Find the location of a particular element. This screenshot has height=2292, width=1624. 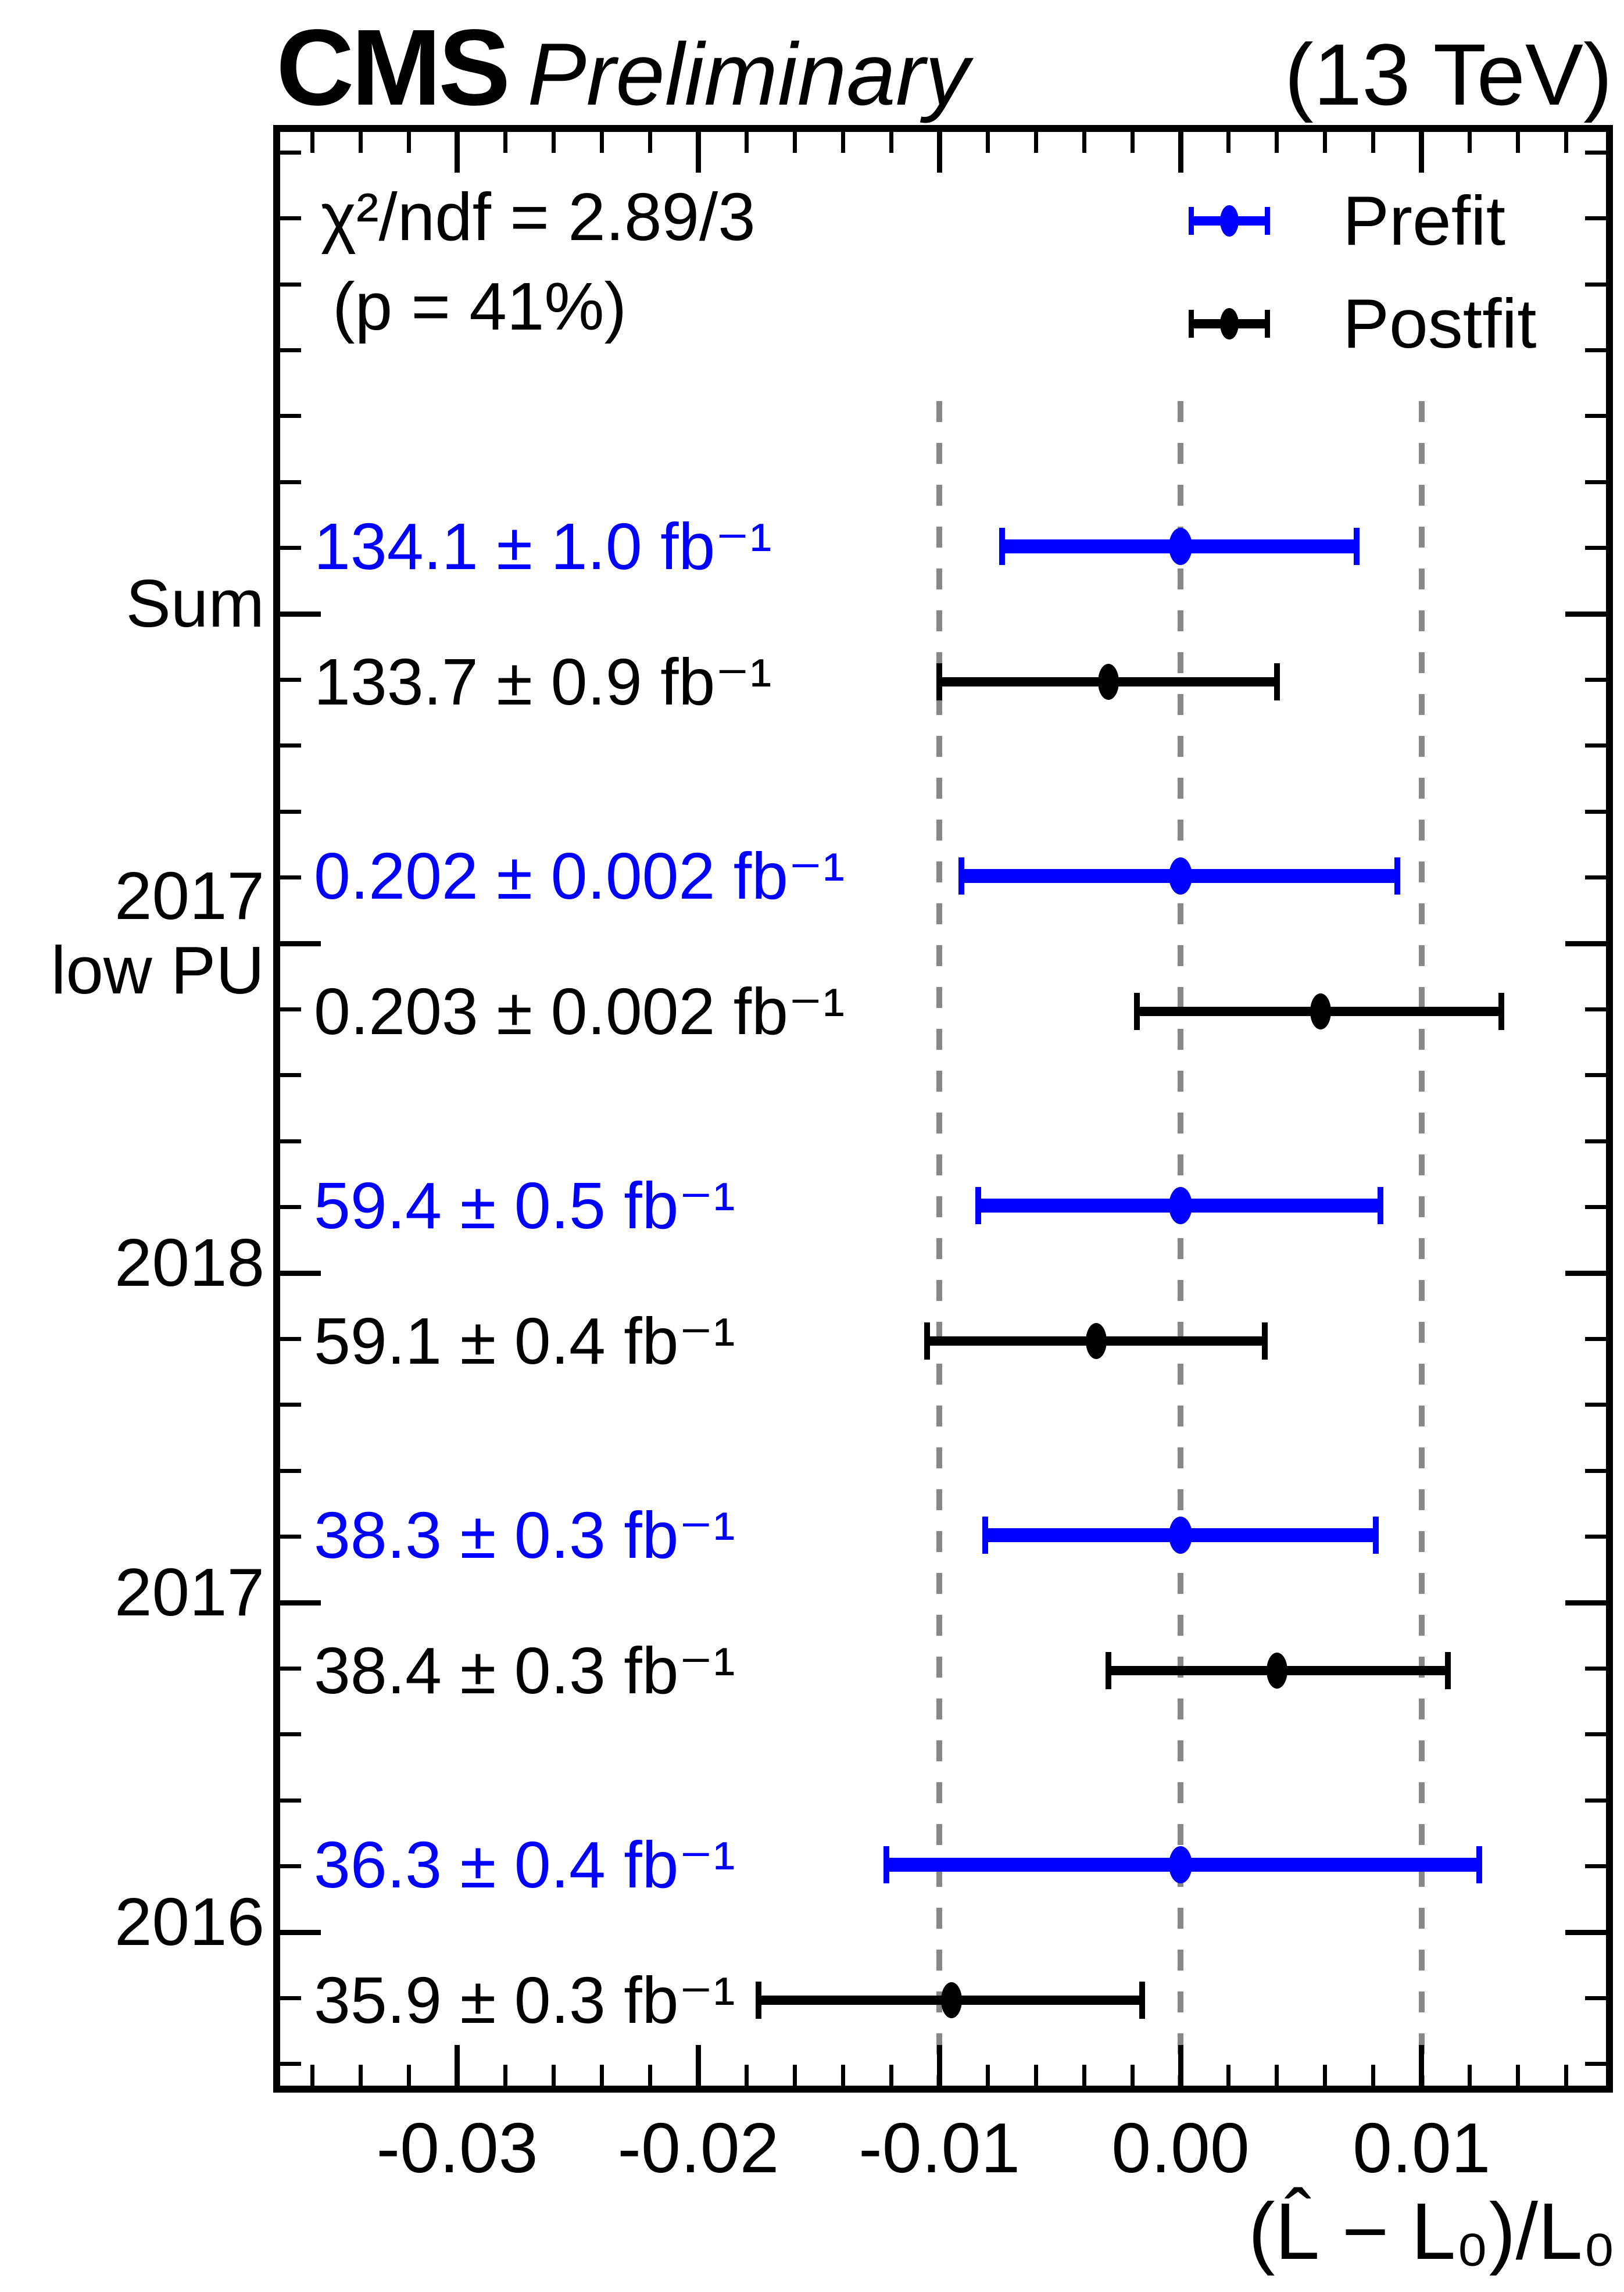

value-label-prefit: 36.3 ± 0.4 fb⁻¹ is located at coordinates (524, 1865).